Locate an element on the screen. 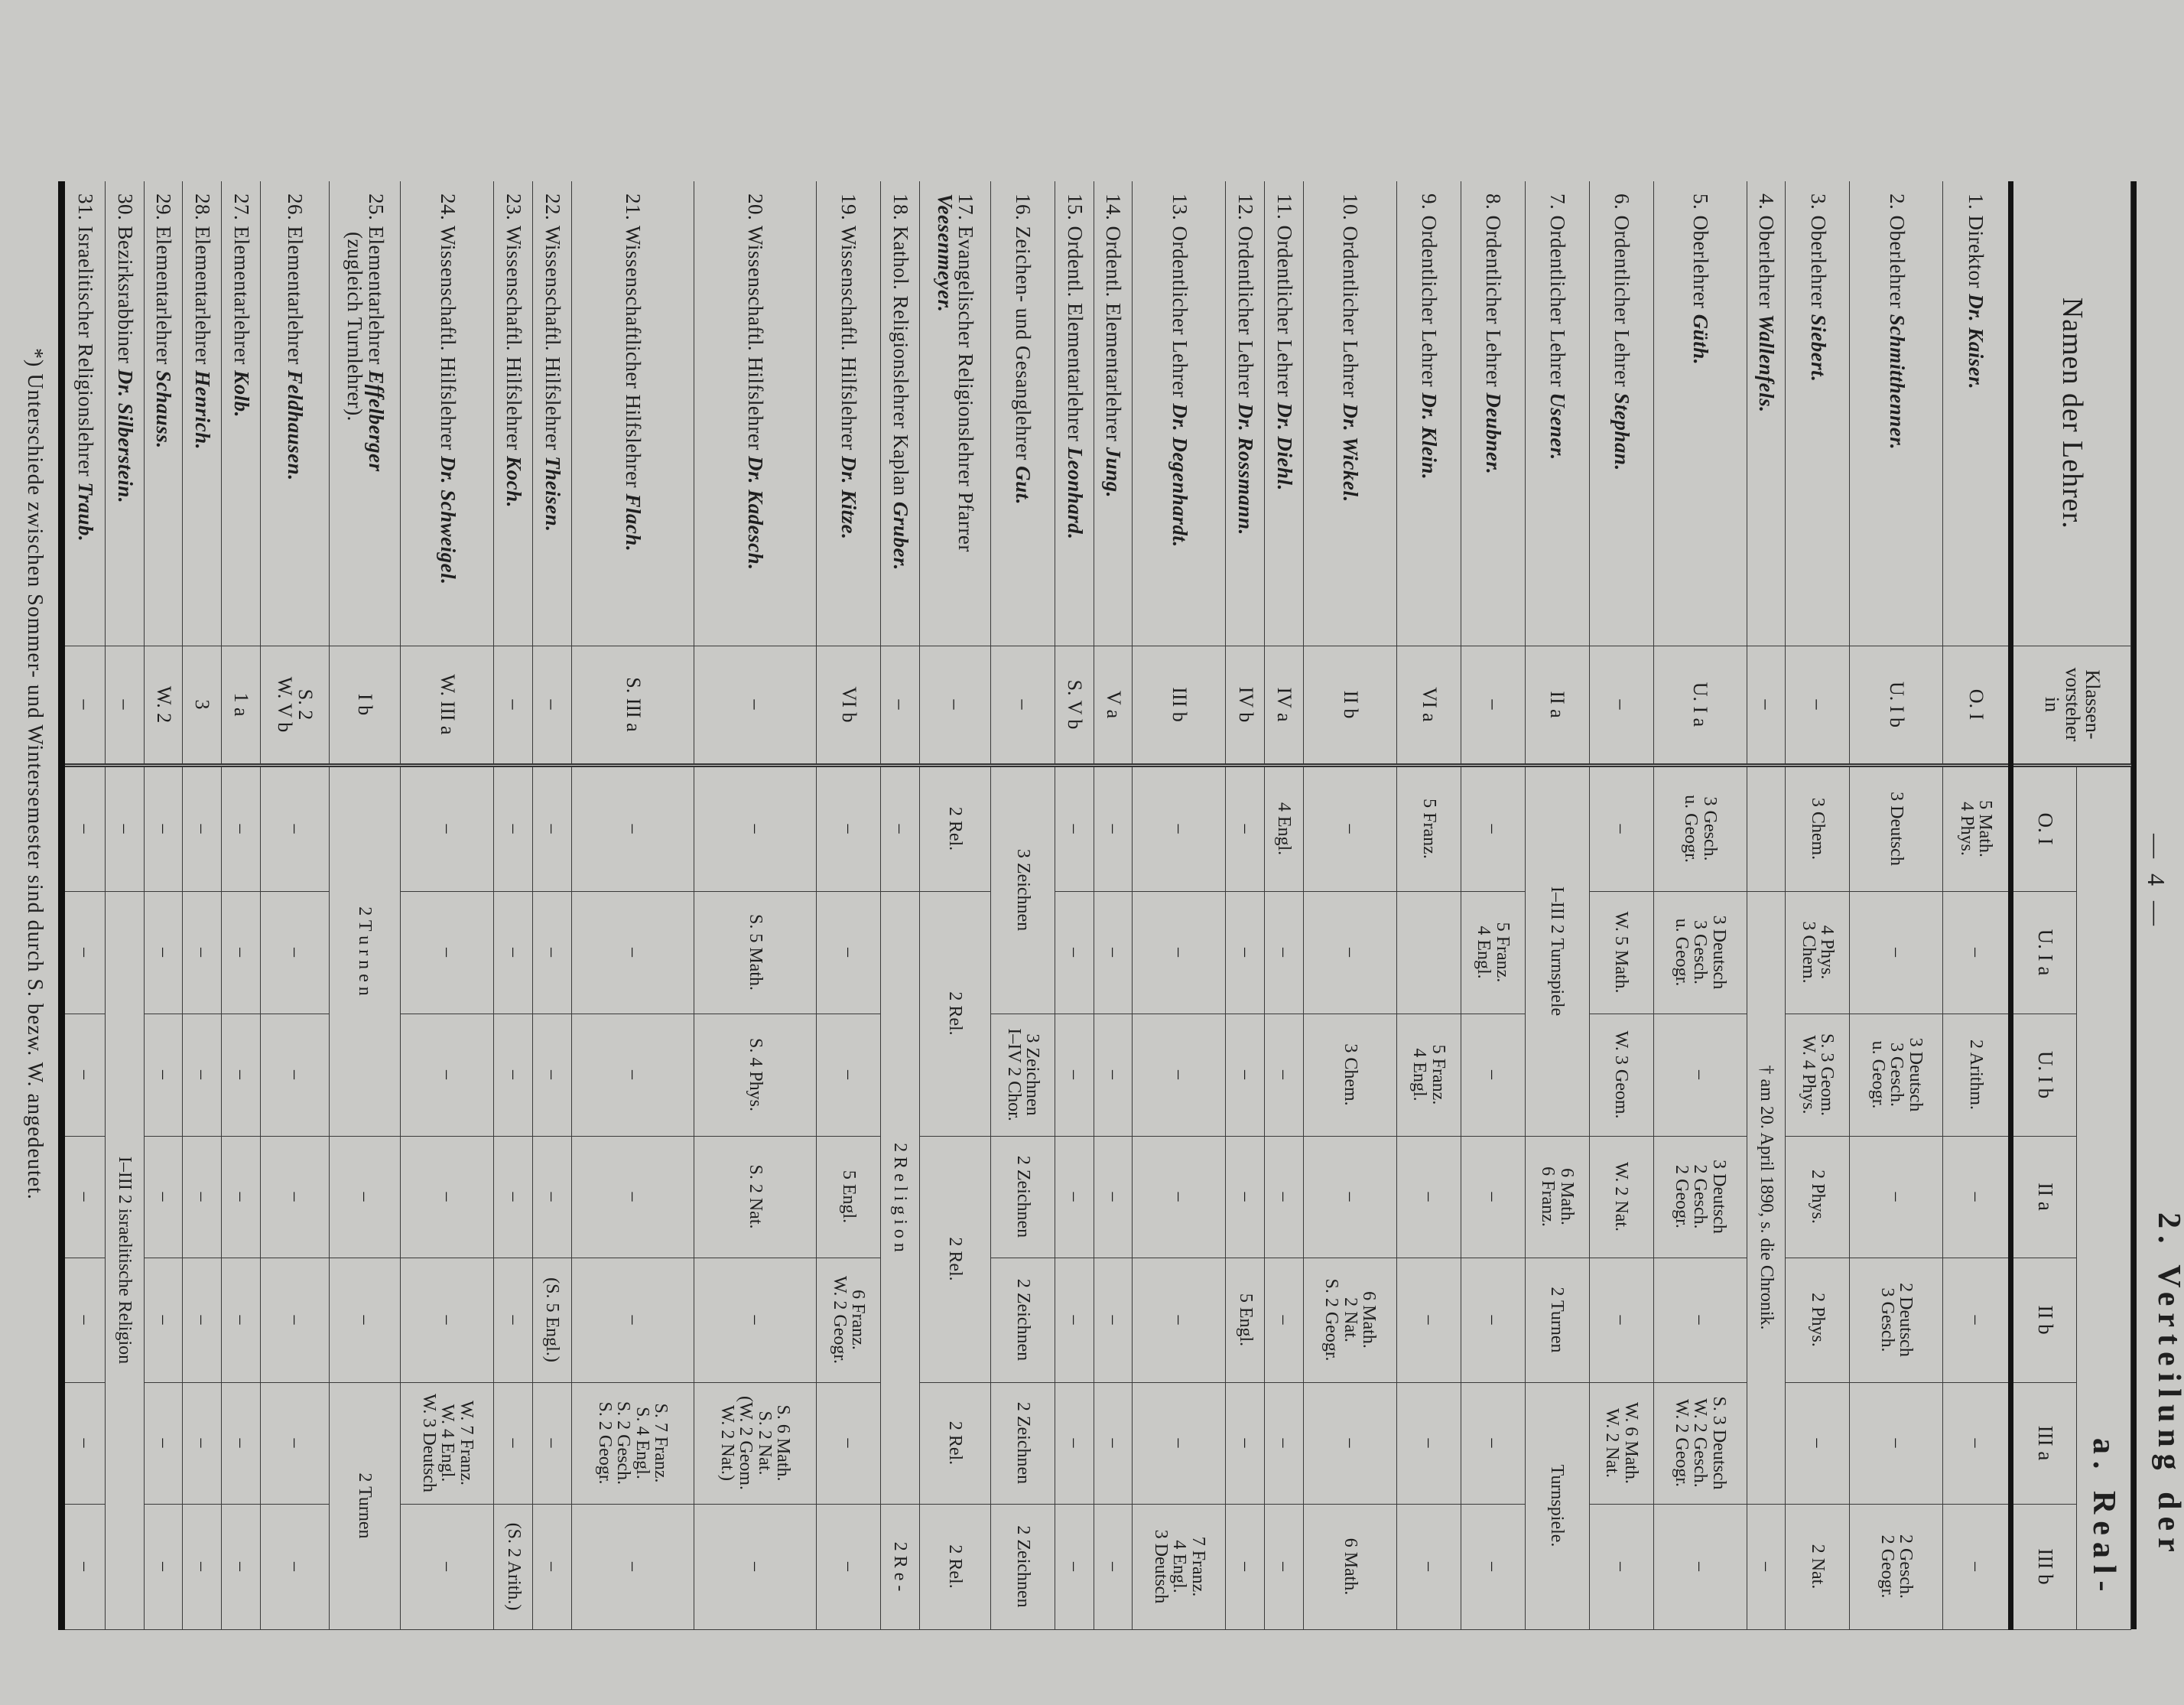  teacher-number: 25. is located at coordinates (376, 207).